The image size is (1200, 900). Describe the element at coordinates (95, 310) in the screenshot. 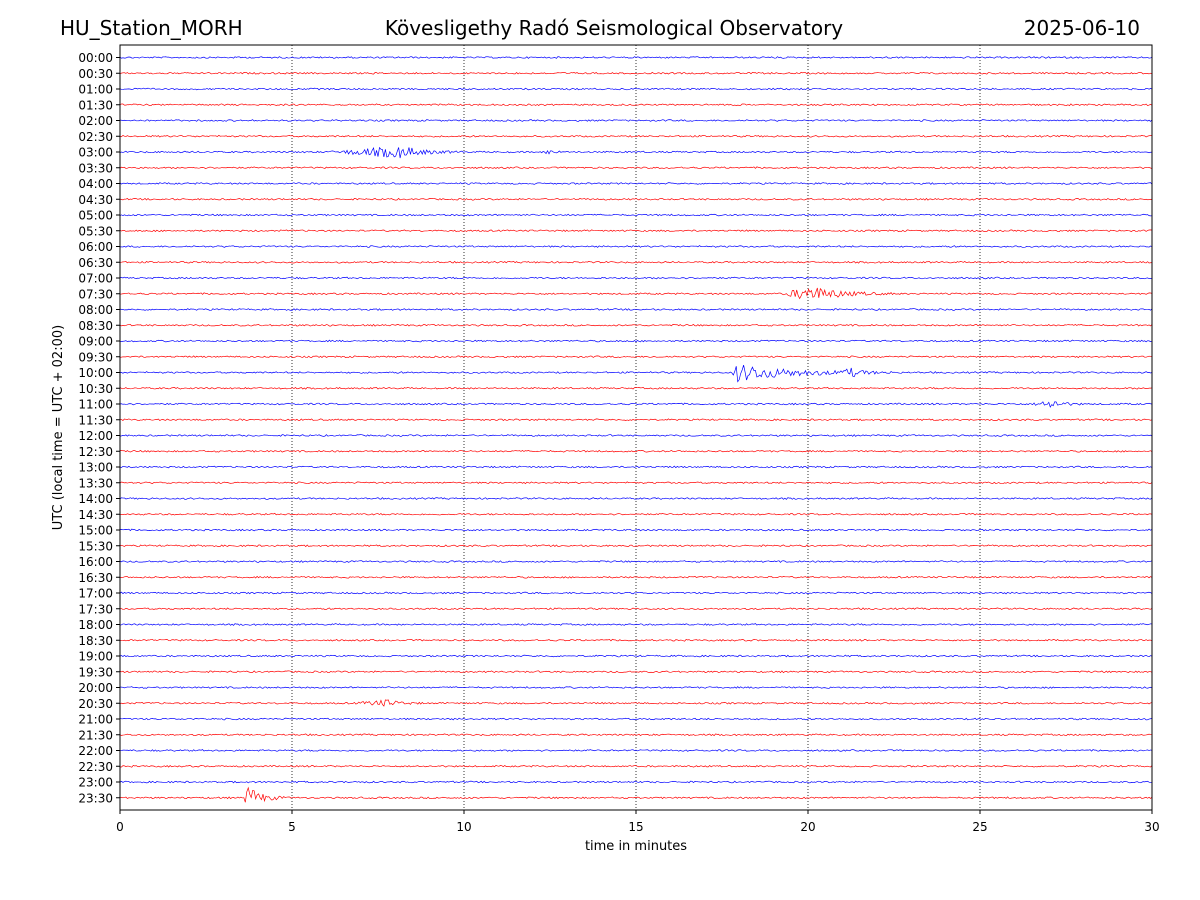

I see `y-tick-label: 08:00` at that location.